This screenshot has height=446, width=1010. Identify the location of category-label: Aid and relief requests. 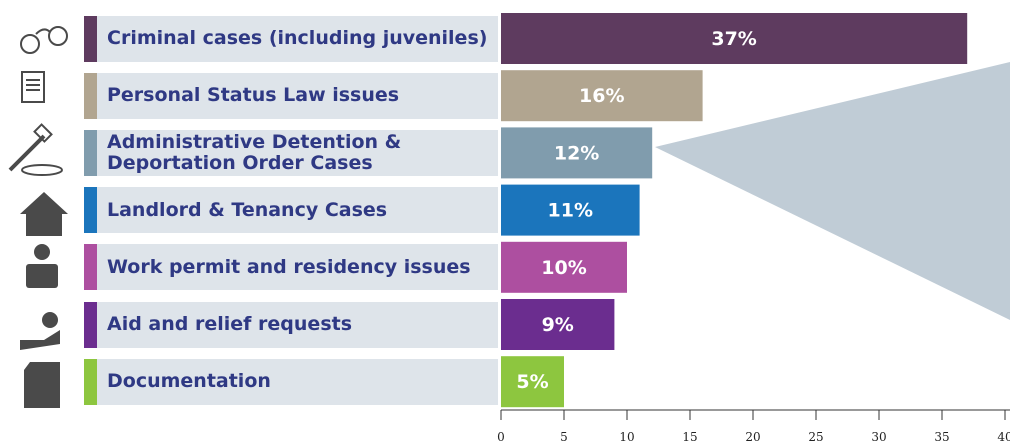
(291, 324).